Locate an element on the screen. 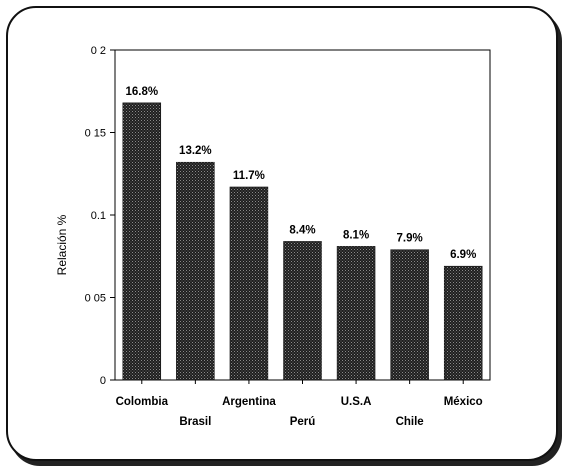  data-label: 8.1% is located at coordinates (356, 235).